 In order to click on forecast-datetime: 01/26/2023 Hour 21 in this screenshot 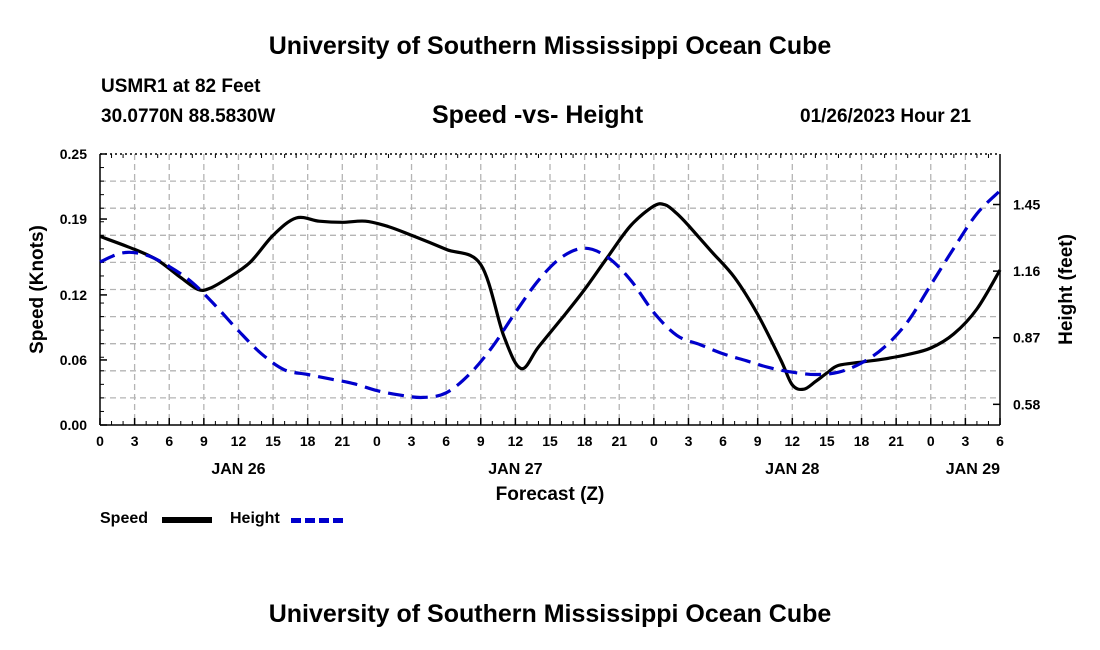, I will do `click(886, 116)`.